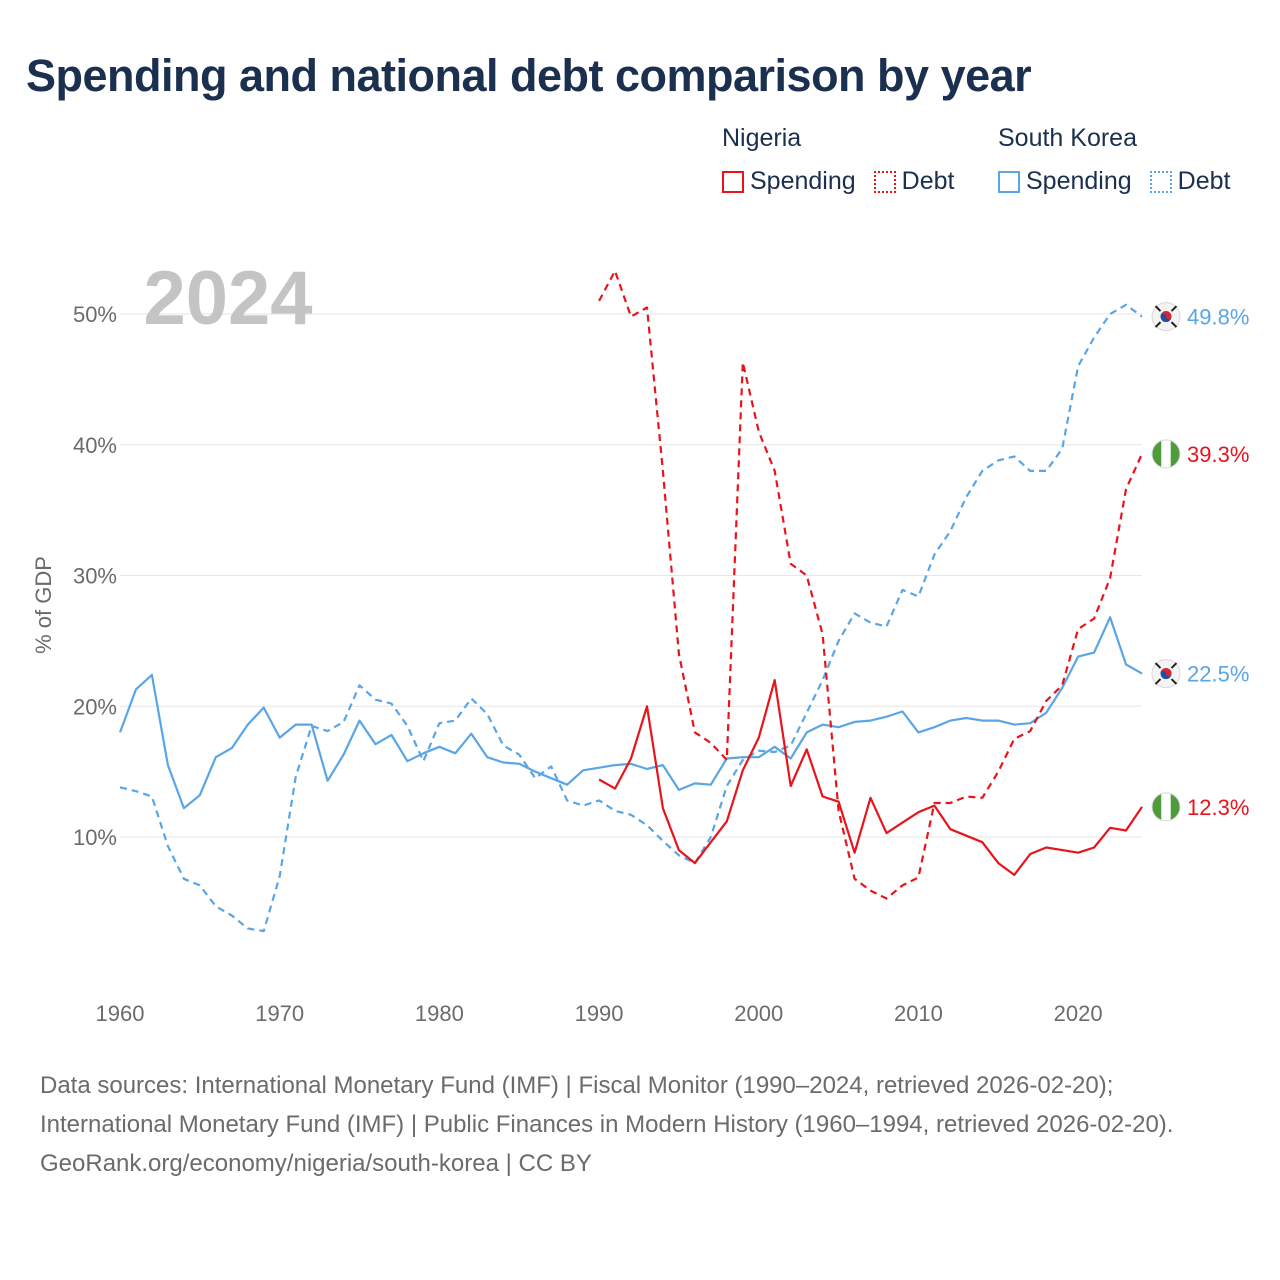 This screenshot has height=1280, width=1280. Describe the element at coordinates (43, 605) in the screenshot. I see `y-axis-title: % of GDP` at that location.